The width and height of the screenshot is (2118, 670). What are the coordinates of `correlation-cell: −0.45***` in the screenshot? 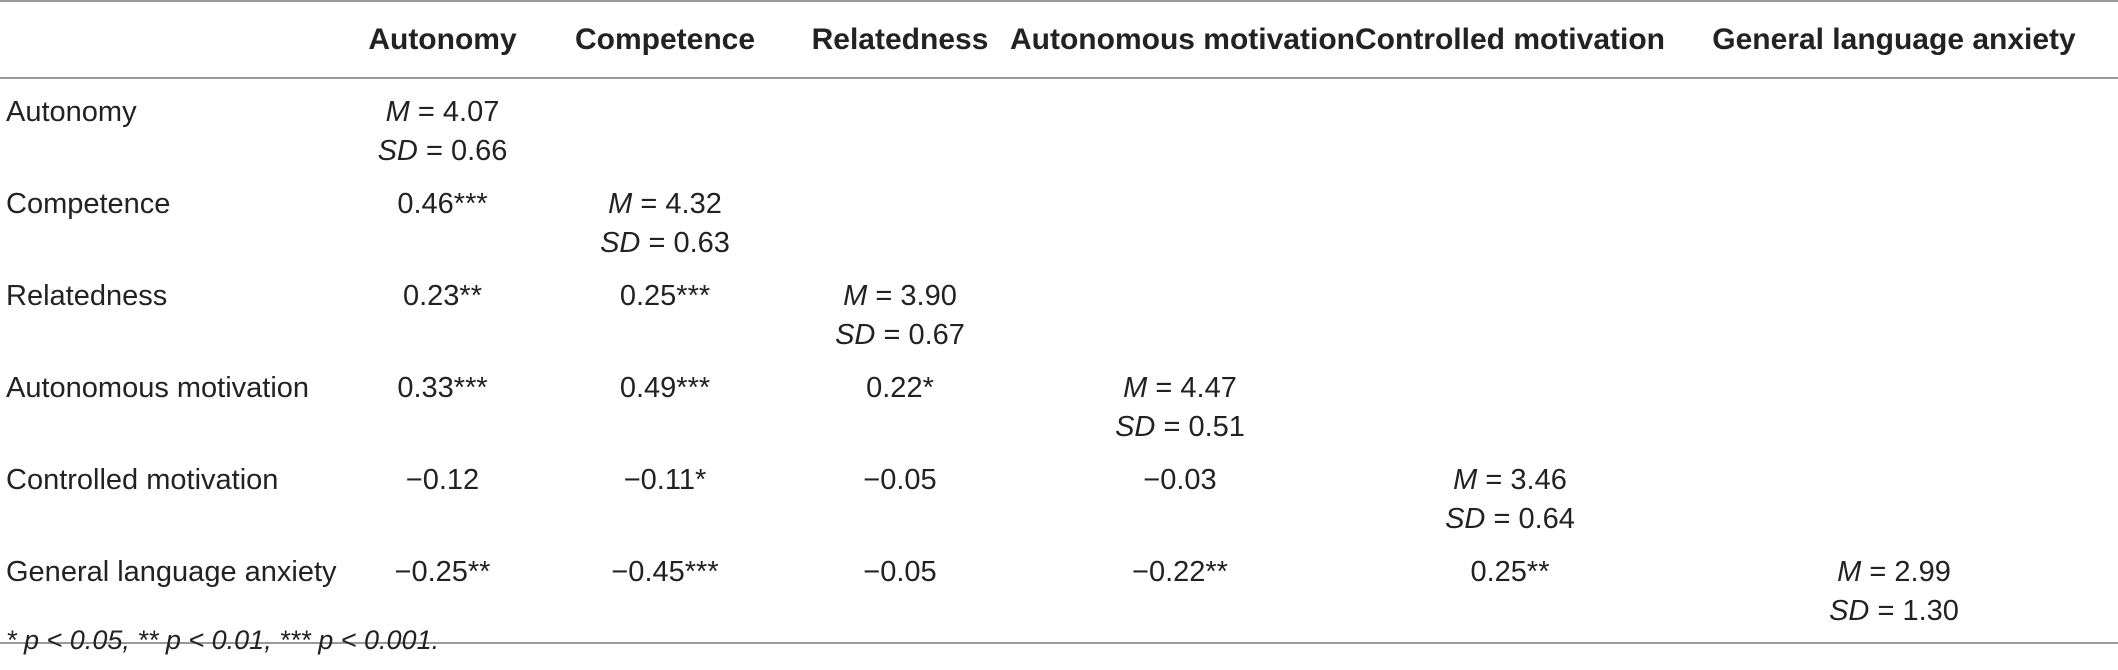 It's located at (665, 591).